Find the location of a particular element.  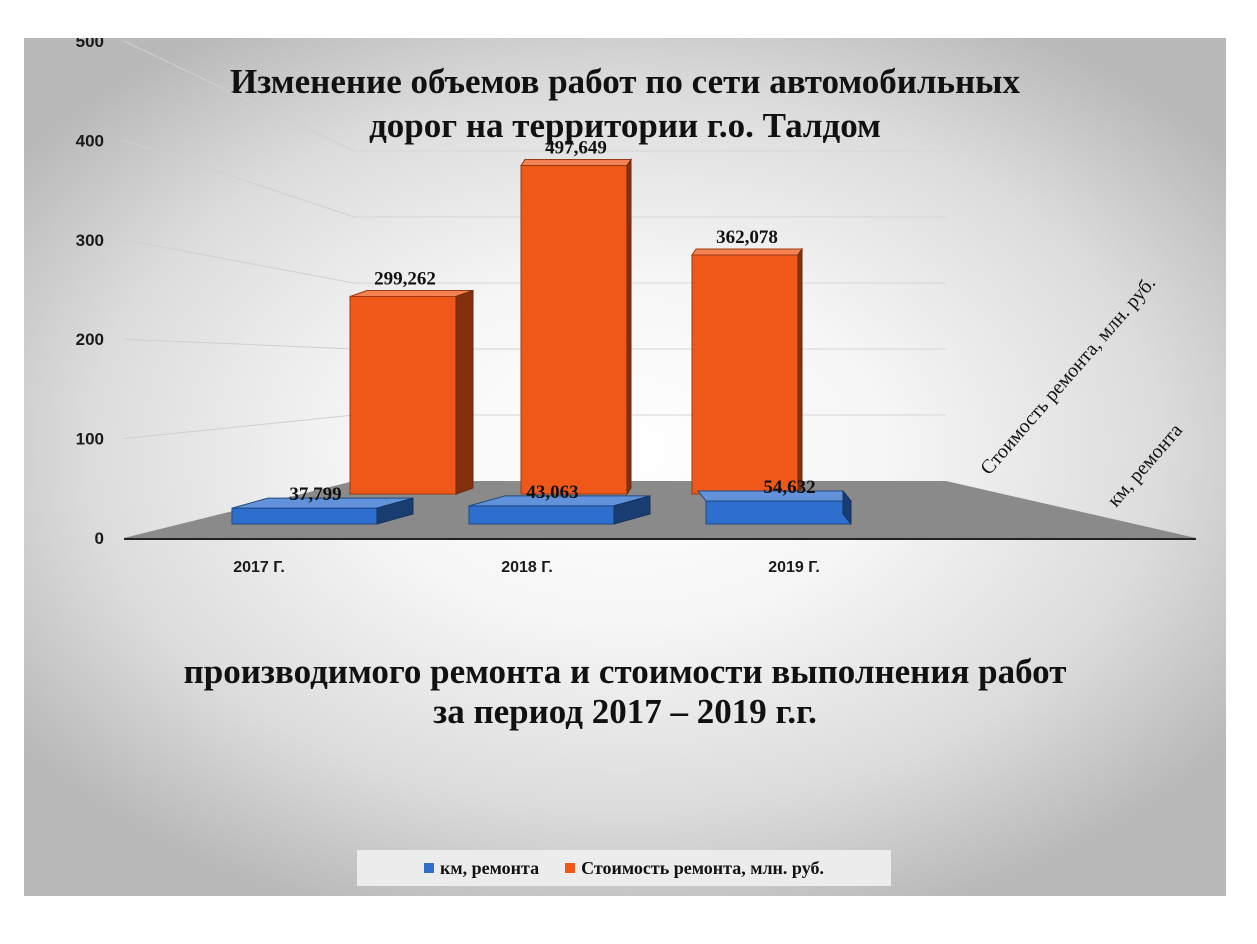

legend-swatch-km is located at coordinates (429, 868).